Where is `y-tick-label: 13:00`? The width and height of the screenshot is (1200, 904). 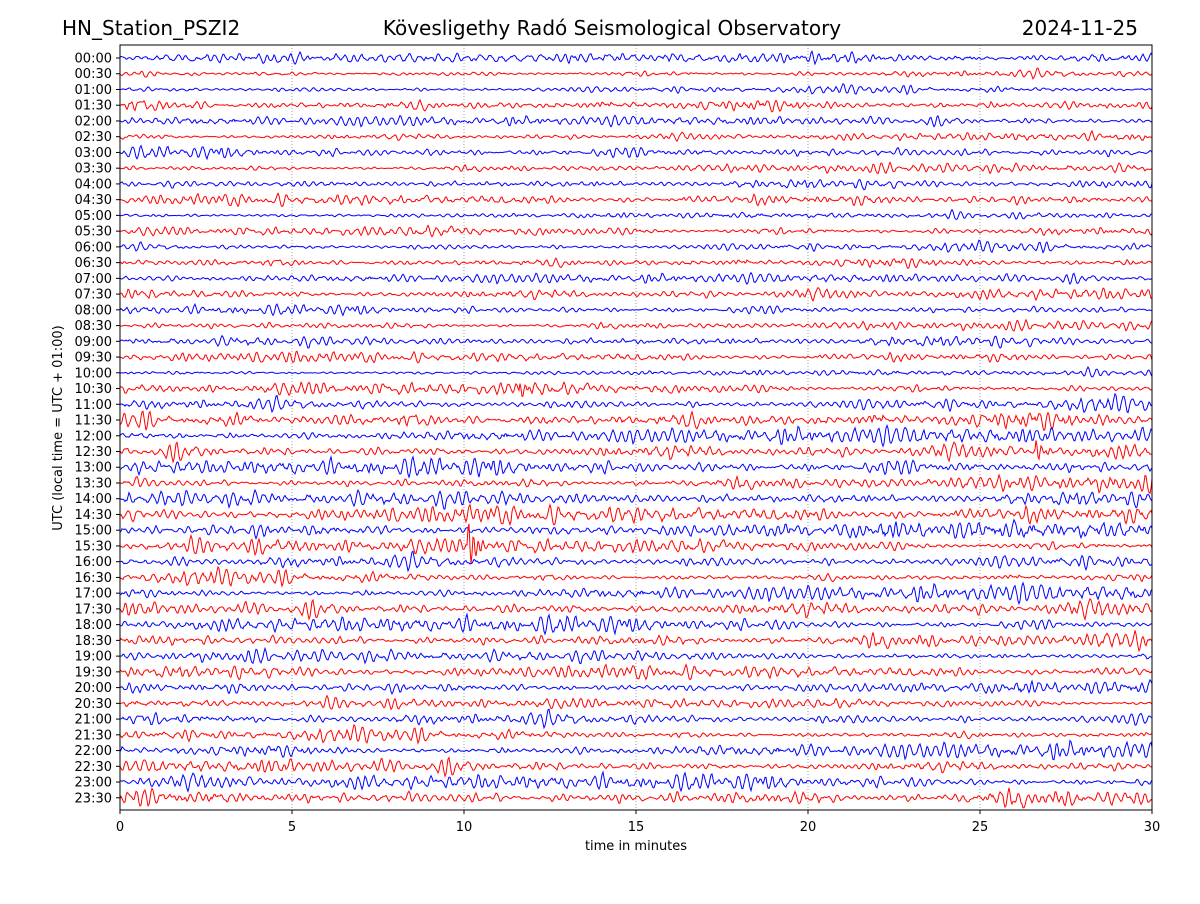
y-tick-label: 13:00 is located at coordinates (93, 468).